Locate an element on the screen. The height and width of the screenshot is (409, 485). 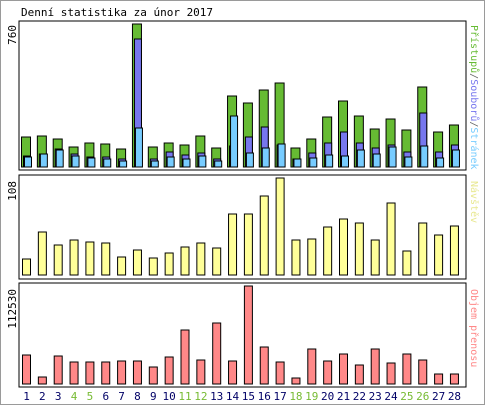
x-tick-label: 15 is located at coordinates (248, 396).